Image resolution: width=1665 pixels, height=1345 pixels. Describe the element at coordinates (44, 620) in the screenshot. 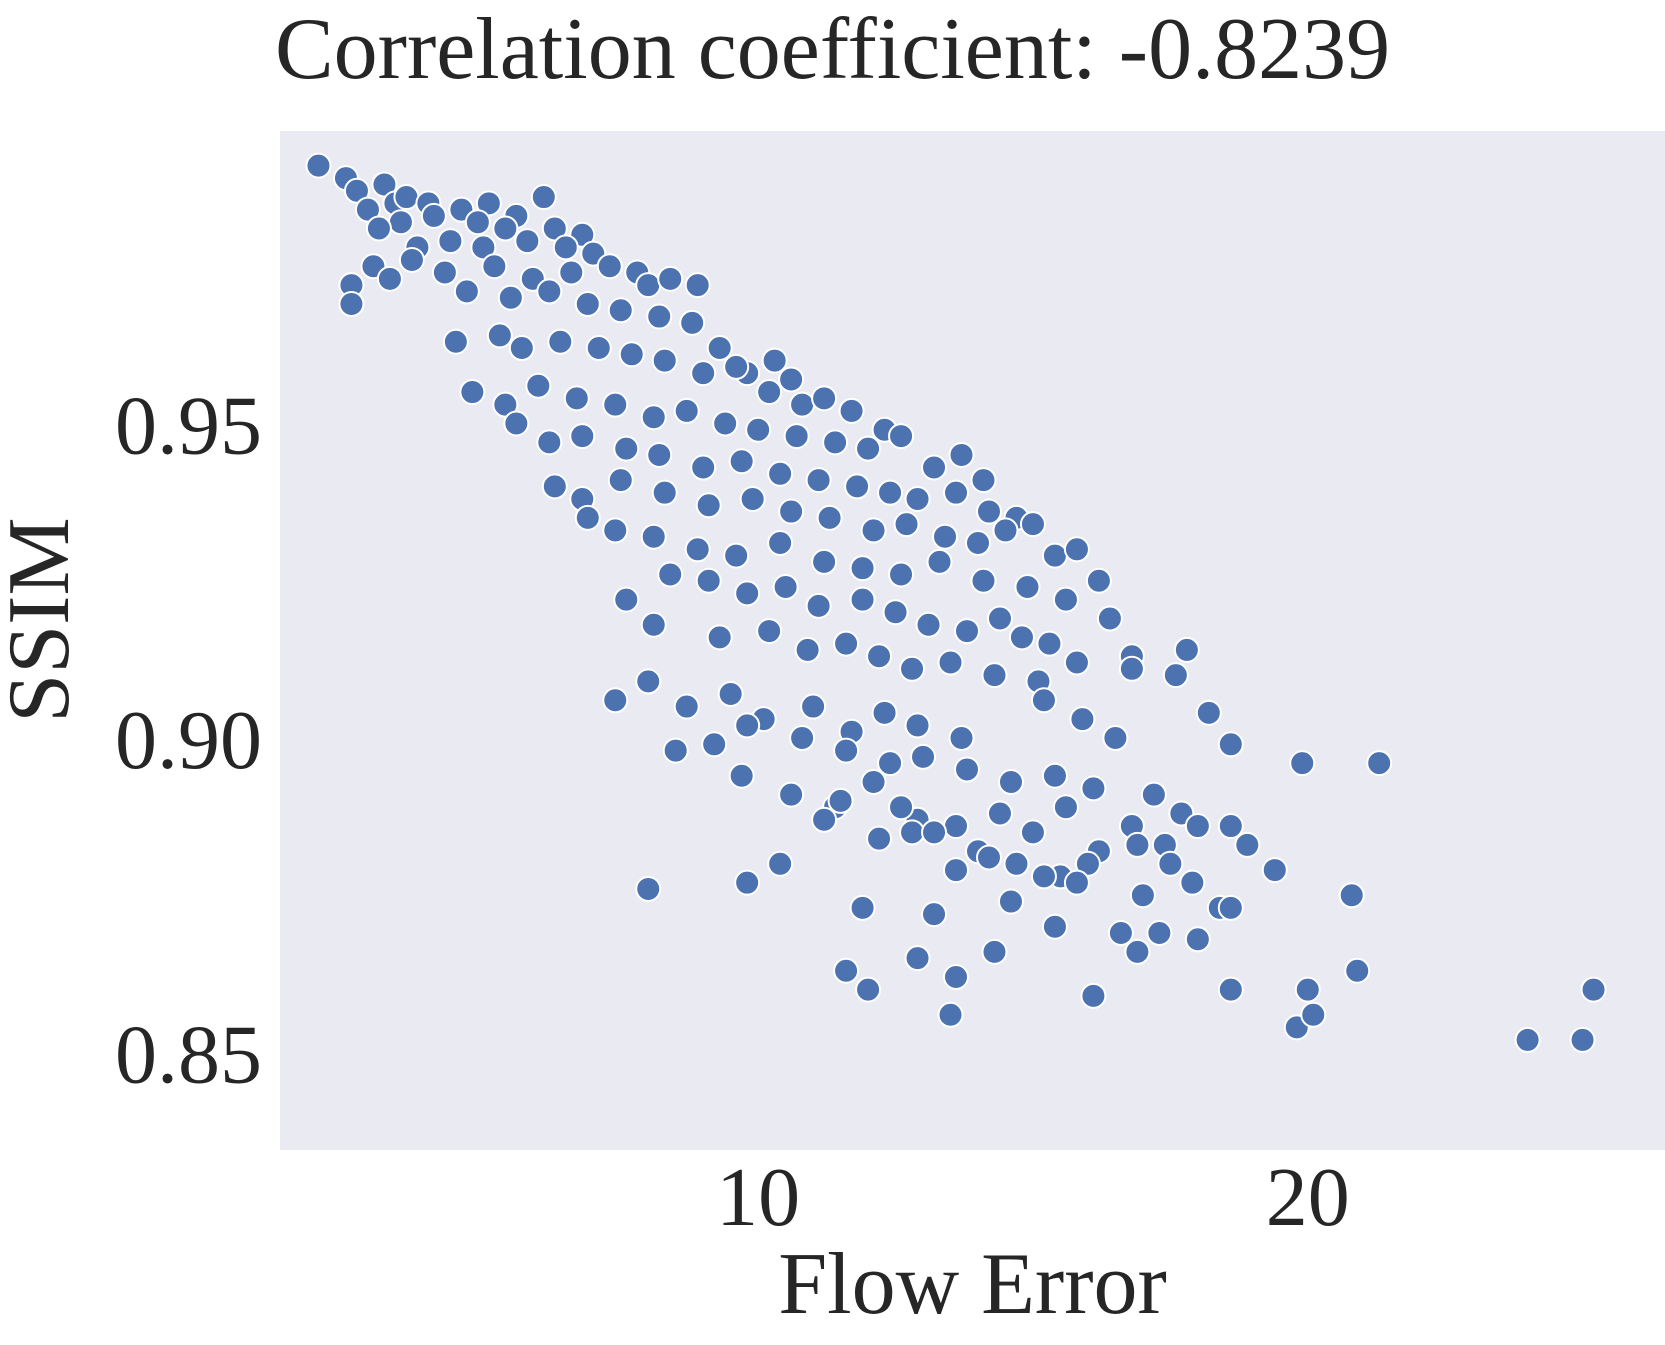

I see `y-axis-label: SSIM` at that location.